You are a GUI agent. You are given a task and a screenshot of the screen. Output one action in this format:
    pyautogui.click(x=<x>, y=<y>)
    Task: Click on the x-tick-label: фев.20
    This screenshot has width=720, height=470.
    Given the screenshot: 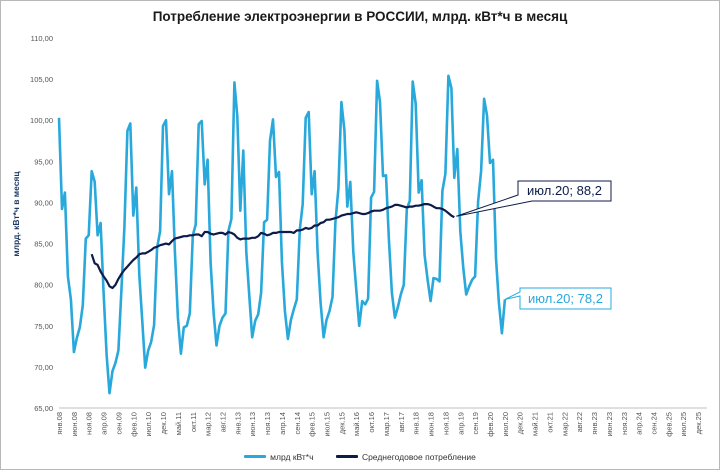 What is the action you would take?
    pyautogui.click(x=490, y=424)
    